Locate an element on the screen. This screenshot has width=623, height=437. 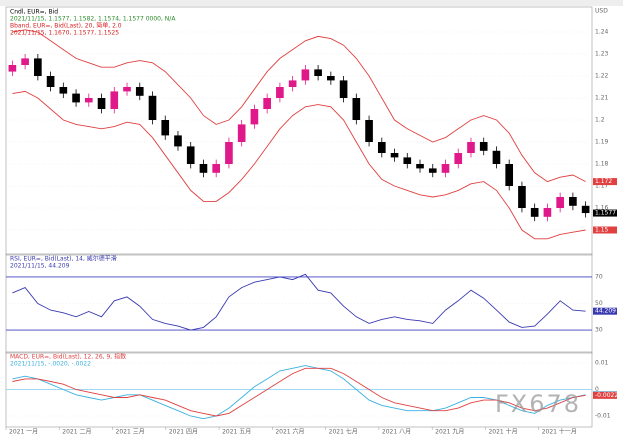
x-tick-label: 2021 一月 is located at coordinates (23, 432).